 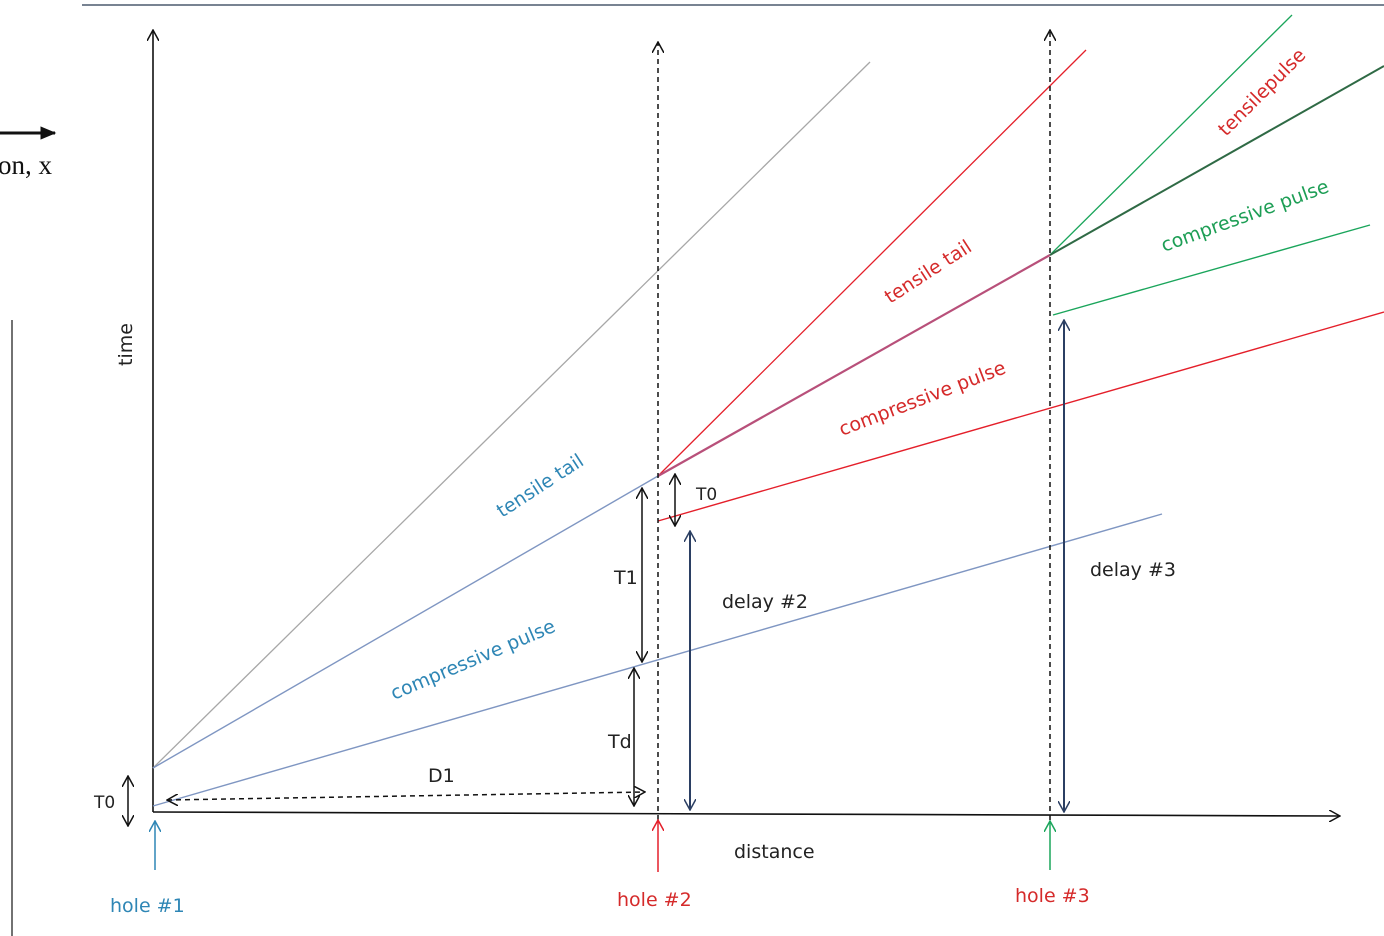 I want to click on blue-compressive-pulse-label: compressive pulse, so click(x=472, y=659).